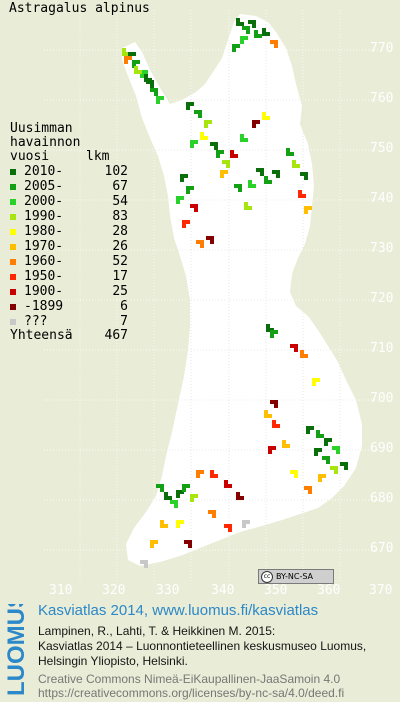 The width and height of the screenshot is (400, 702). Describe the element at coordinates (382, 548) in the screenshot. I see `northing-label: 670` at that location.